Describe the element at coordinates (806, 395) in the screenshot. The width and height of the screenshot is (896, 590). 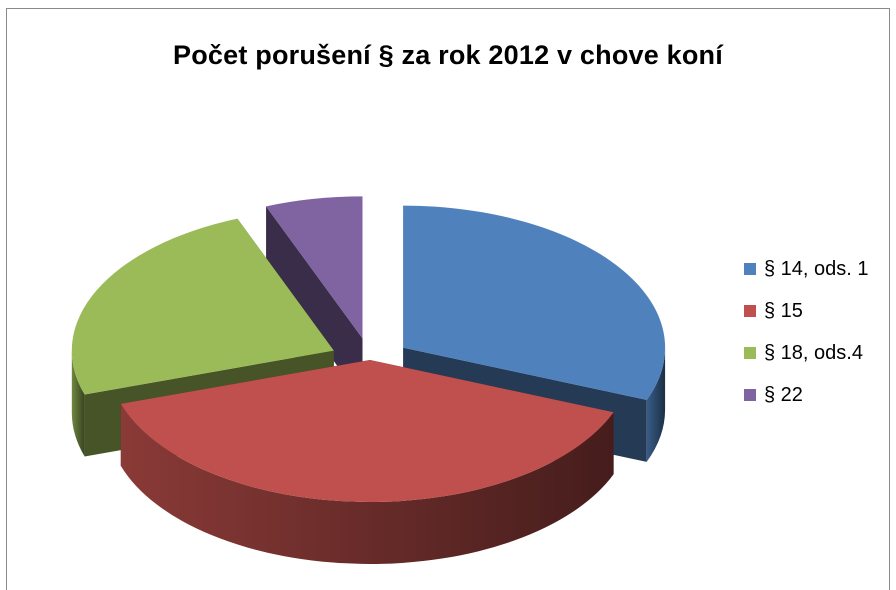
I see `legend-item-4: § 22` at that location.